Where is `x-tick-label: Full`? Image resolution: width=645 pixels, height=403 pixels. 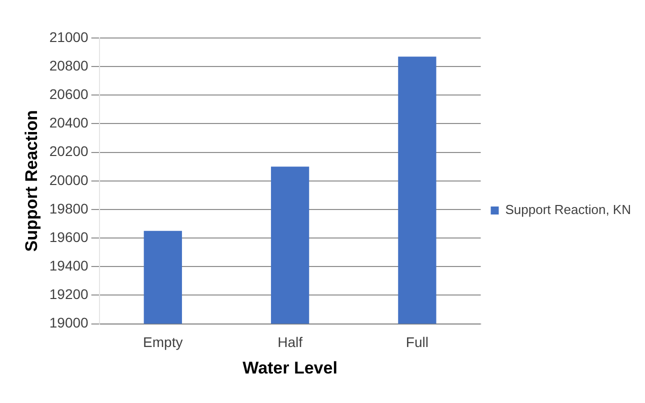 x-tick-label: Full is located at coordinates (417, 342).